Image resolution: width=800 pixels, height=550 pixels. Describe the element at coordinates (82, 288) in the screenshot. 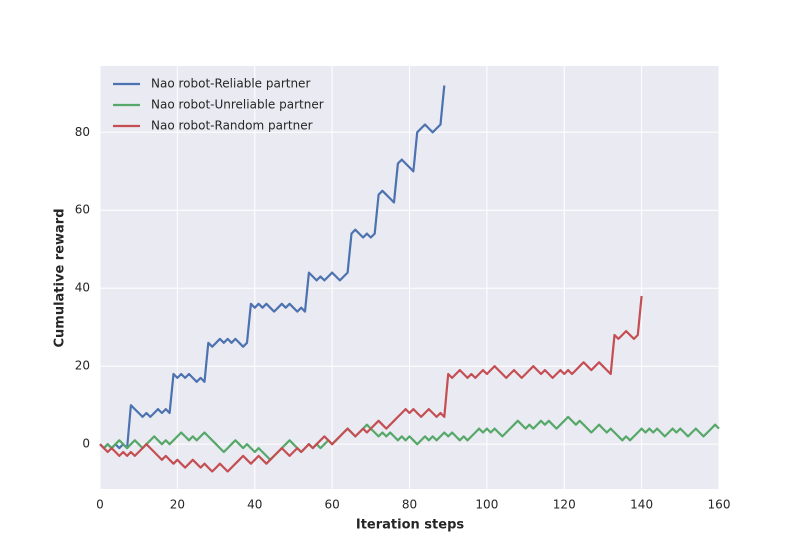

I see `y-tick-label: 40` at that location.